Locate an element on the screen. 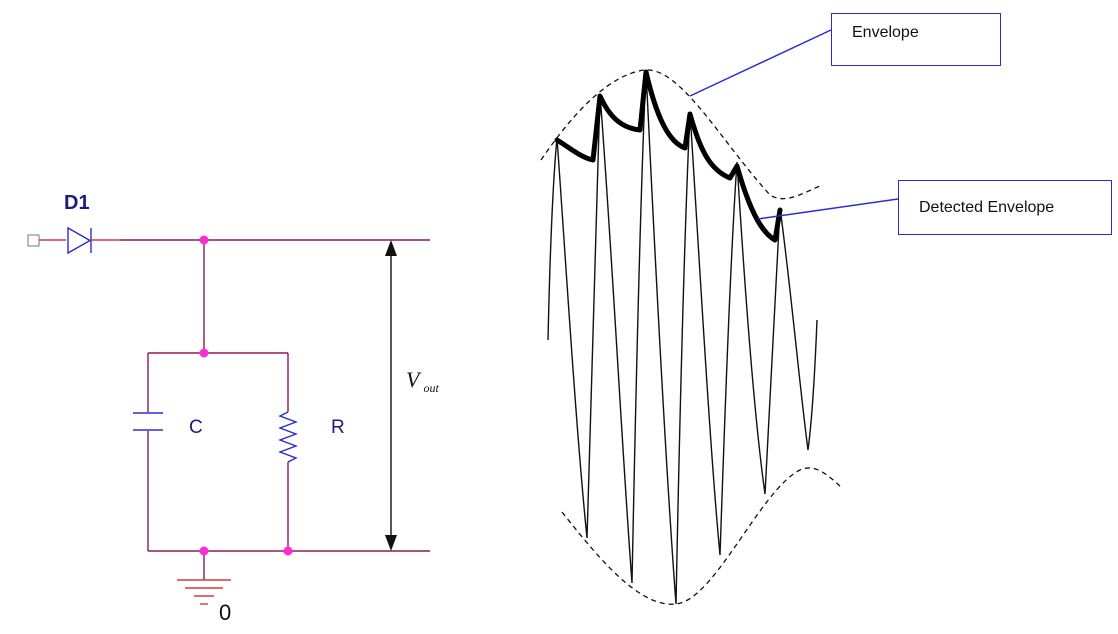 This screenshot has width=1118, height=634. vout-arrow-head-up is located at coordinates (391, 248).